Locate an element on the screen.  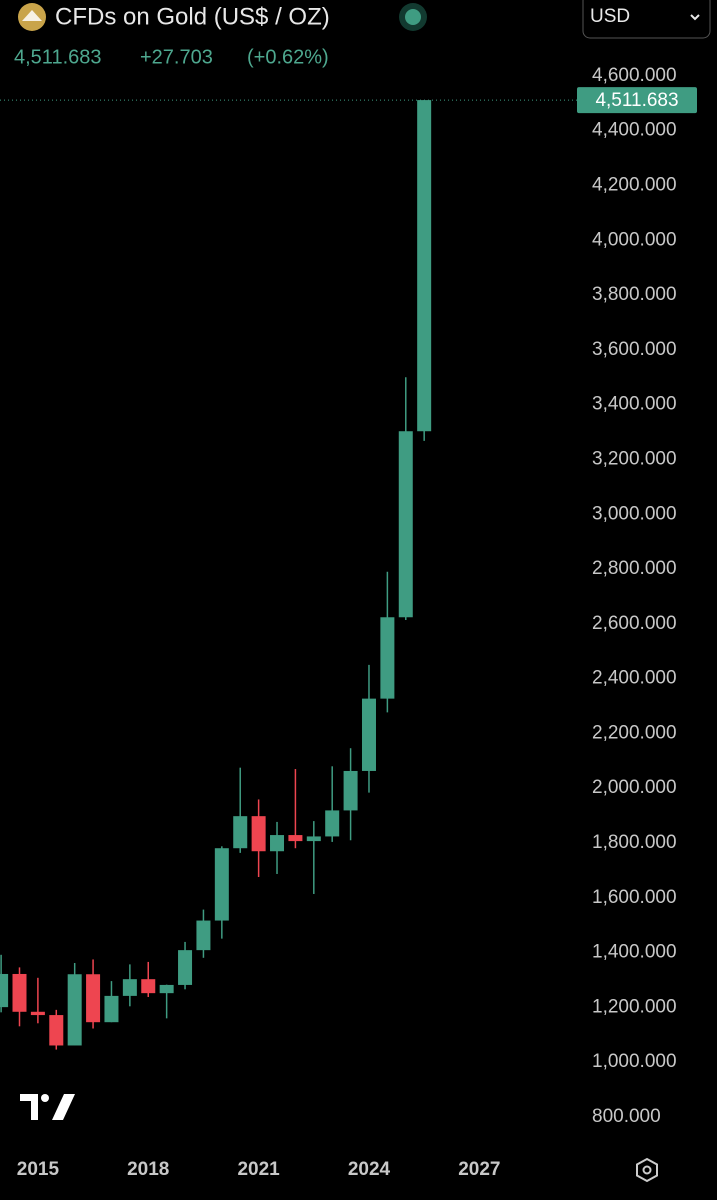
x-tick-label: 2024 is located at coordinates (369, 1169).